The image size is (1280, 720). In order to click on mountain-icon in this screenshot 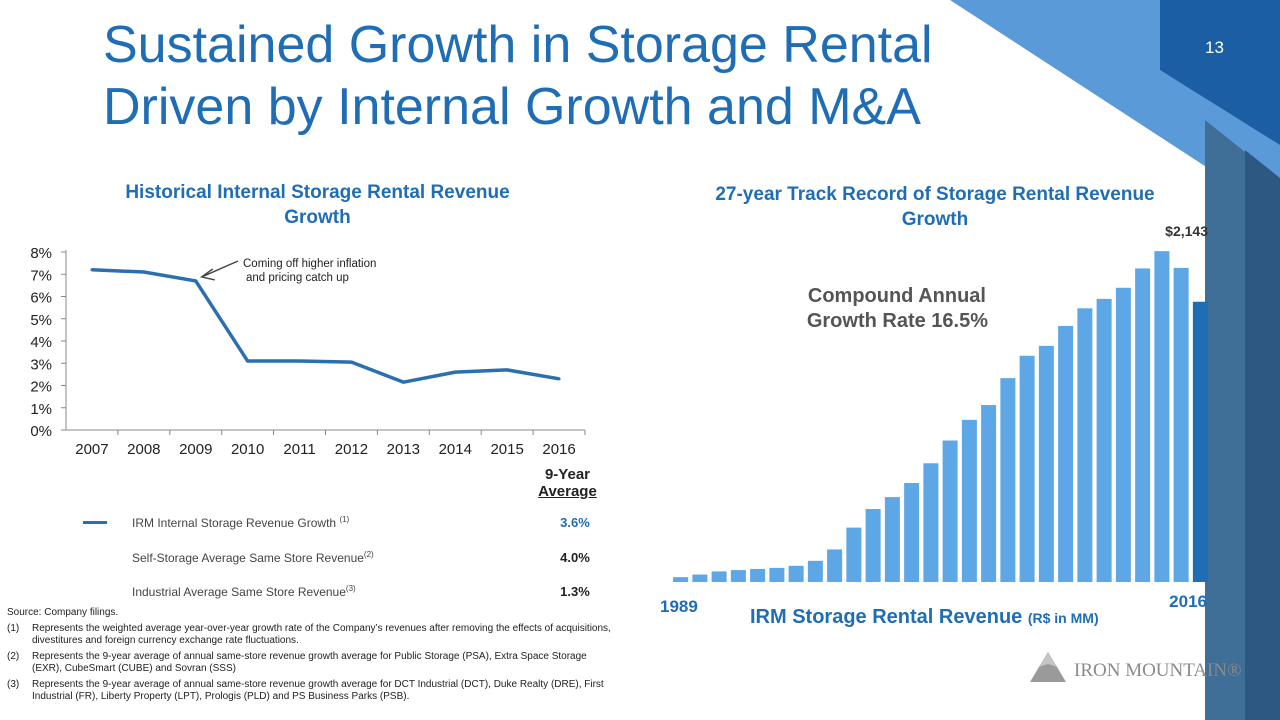, I will do `click(1048, 667)`.